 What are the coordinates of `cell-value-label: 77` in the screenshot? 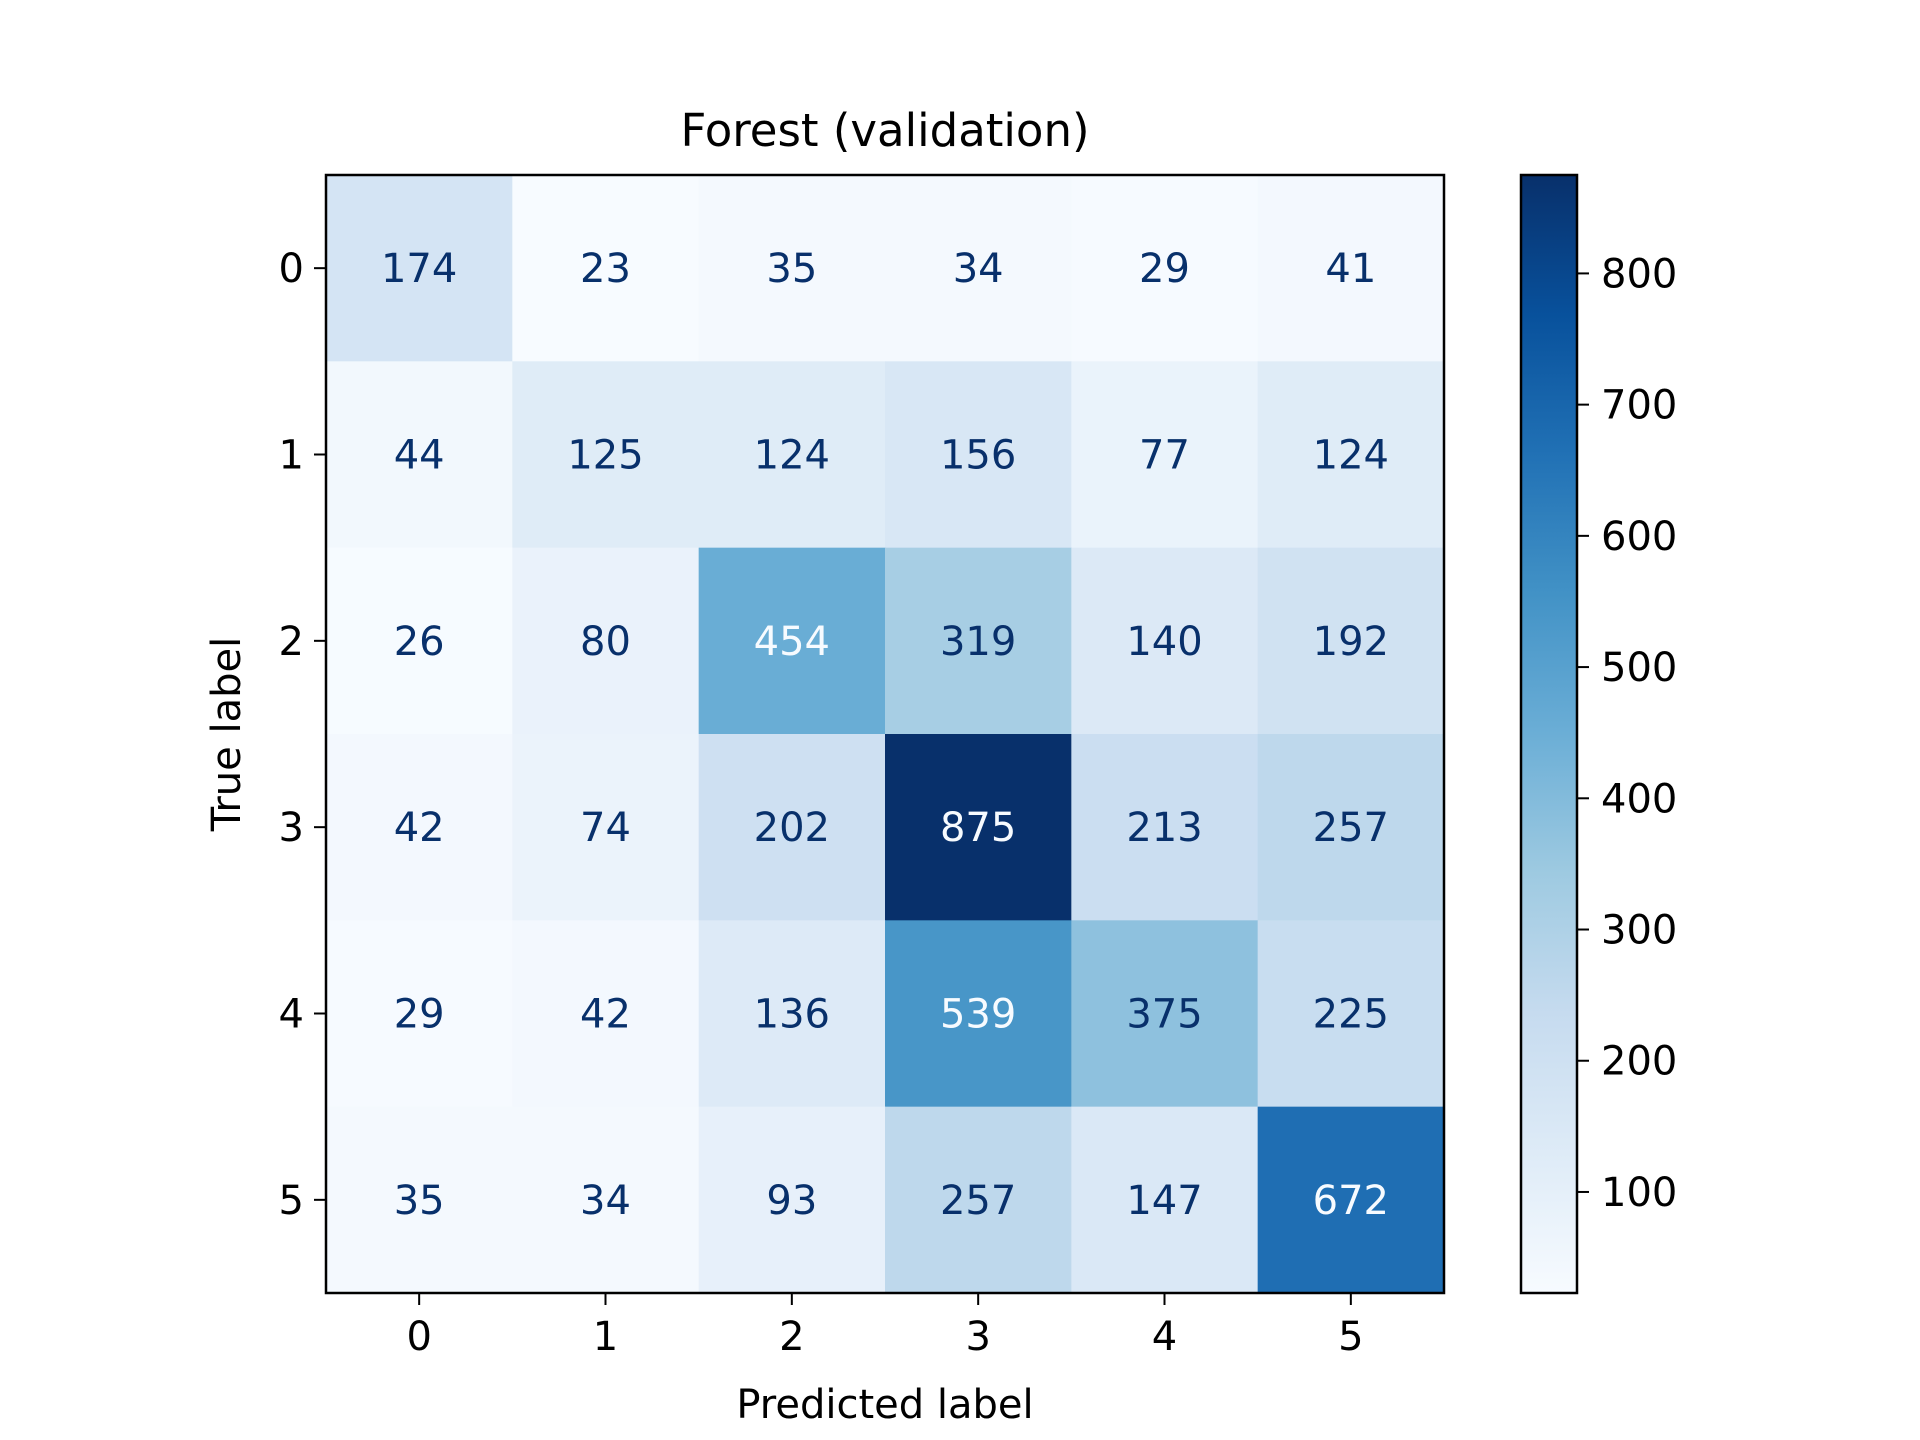 It's located at (1164, 456).